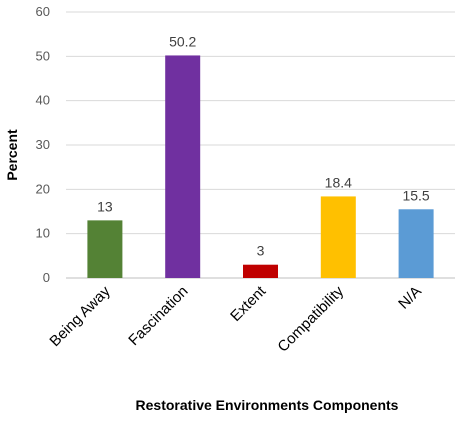 The height and width of the screenshot is (421, 465). I want to click on y-tick-label: 40, so click(43, 100).